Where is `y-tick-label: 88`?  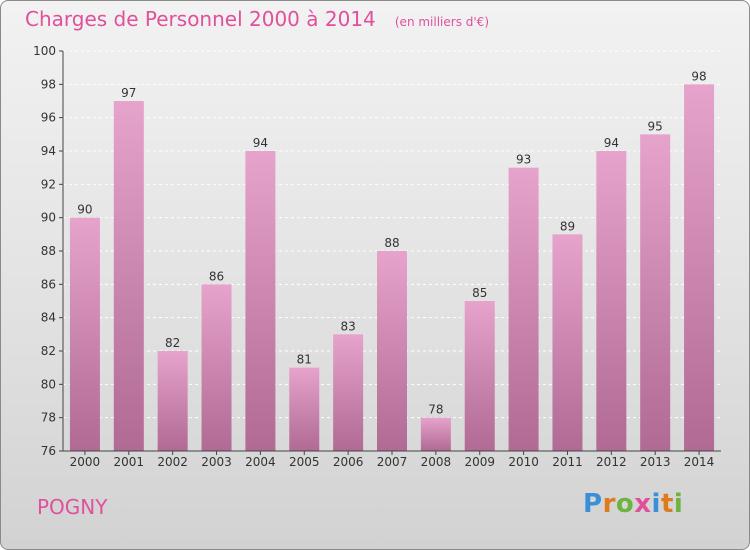 y-tick-label: 88 is located at coordinates (48, 251).